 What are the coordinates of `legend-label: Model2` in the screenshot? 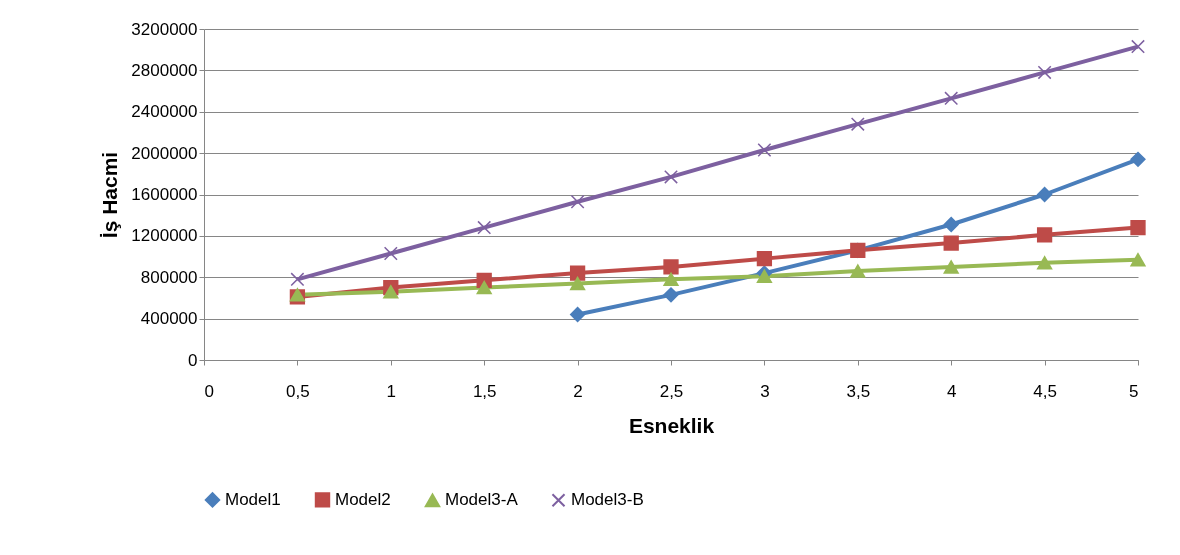 It's located at (363, 499).